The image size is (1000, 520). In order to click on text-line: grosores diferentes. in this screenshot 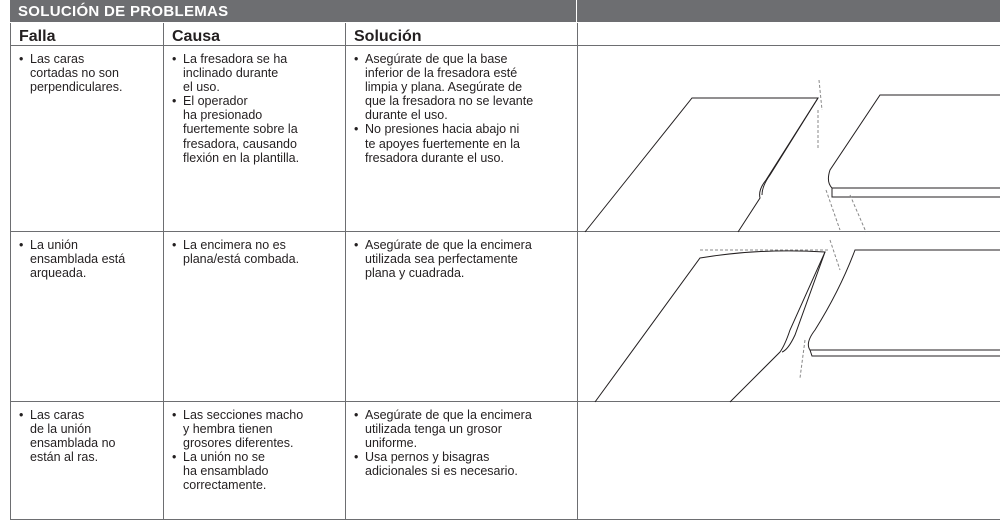, I will do `click(238, 443)`.